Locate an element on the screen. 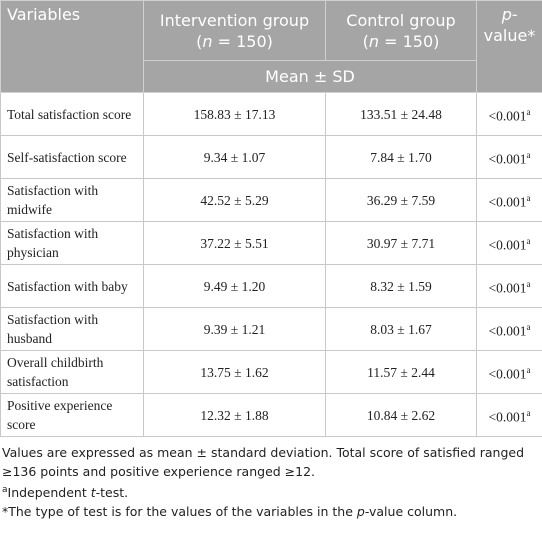 The height and width of the screenshot is (557, 542). variable-cell: Satisfaction with physician is located at coordinates (72, 243).